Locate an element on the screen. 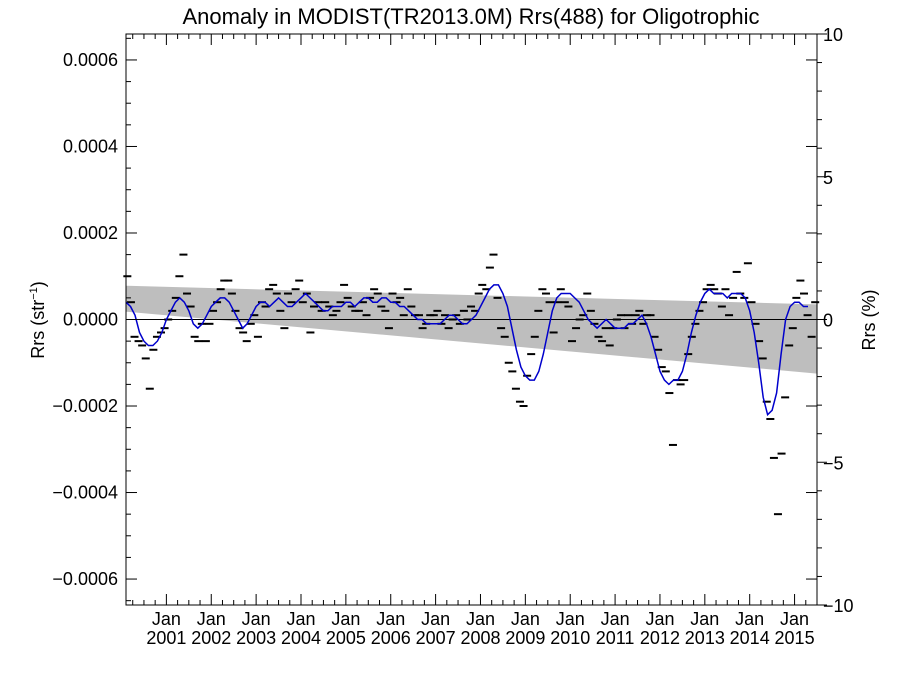 This screenshot has height=675, width=900. y-axis-left-label-superscript: −1 is located at coordinates (34, 293).